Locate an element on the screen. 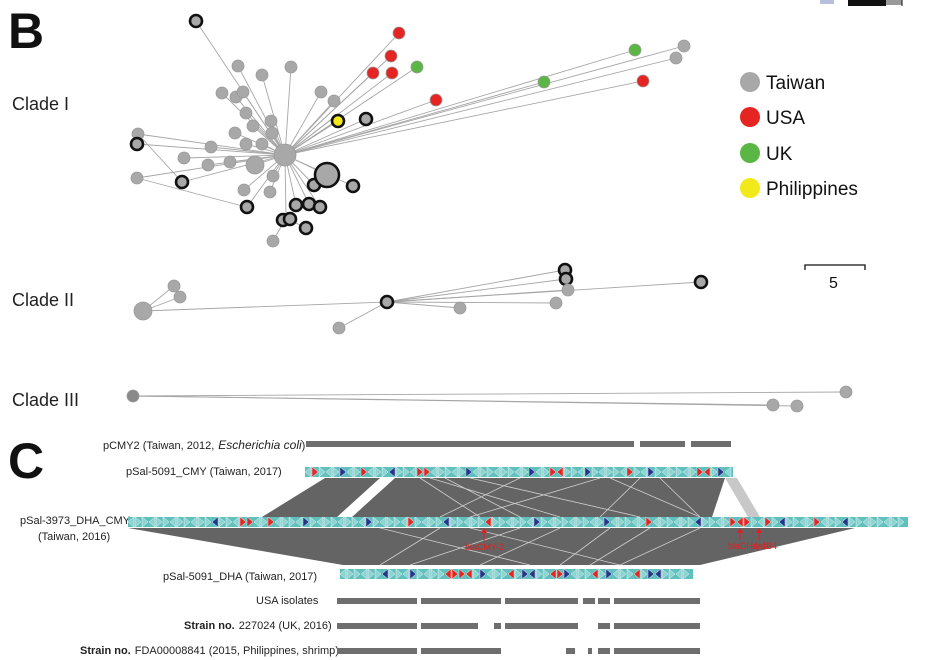 This screenshot has height=660, width=930. psal3973-gene-map is located at coordinates (517, 522).